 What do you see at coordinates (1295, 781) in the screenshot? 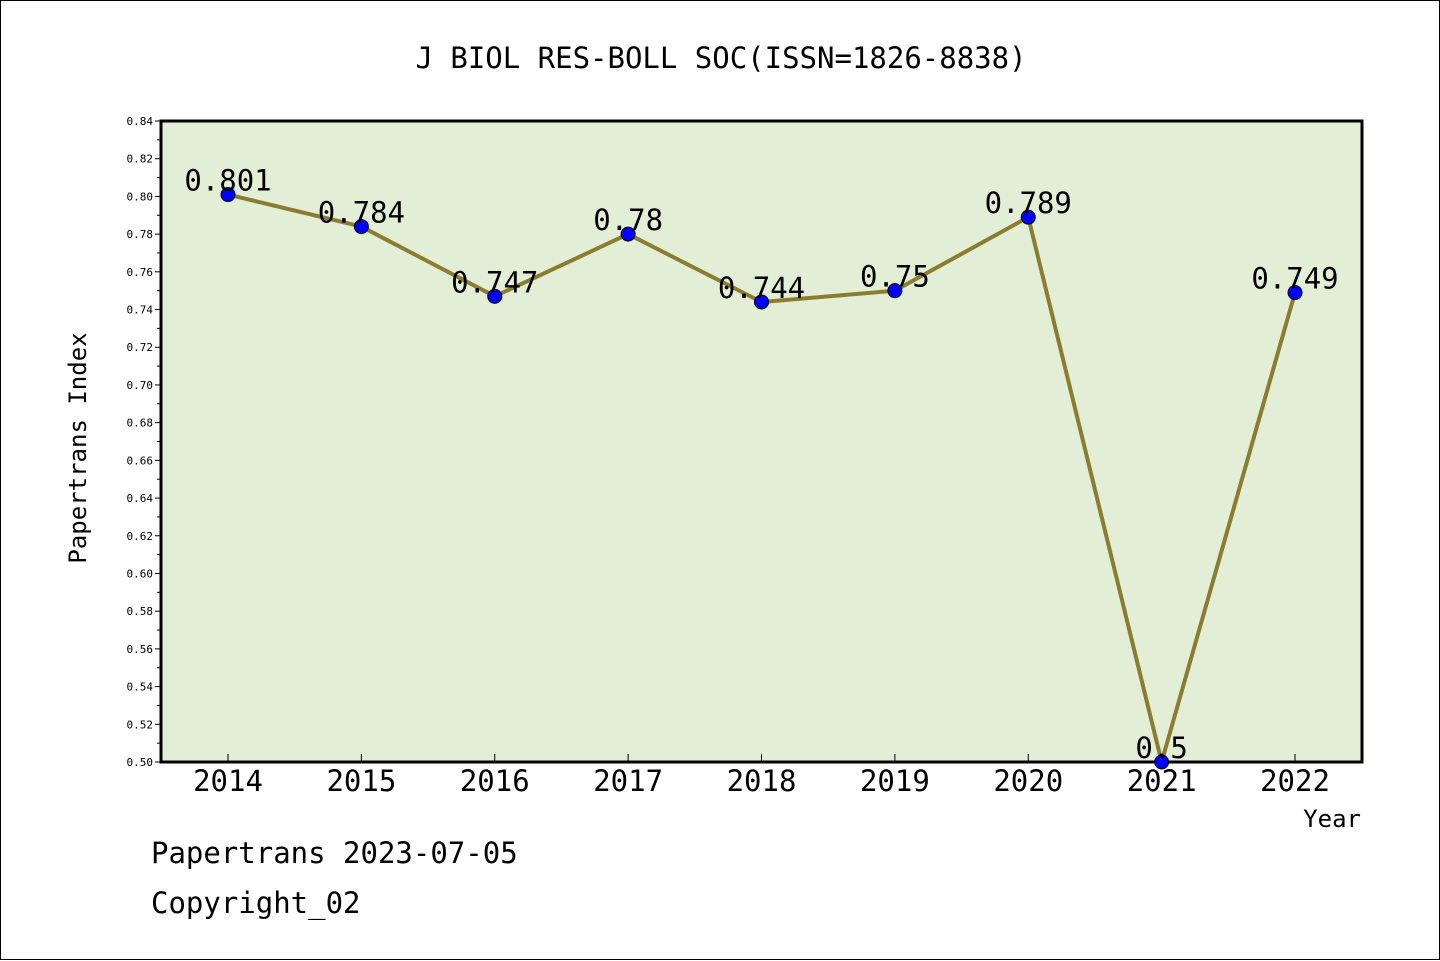
I see `x-tick-label: 2022` at bounding box center [1295, 781].